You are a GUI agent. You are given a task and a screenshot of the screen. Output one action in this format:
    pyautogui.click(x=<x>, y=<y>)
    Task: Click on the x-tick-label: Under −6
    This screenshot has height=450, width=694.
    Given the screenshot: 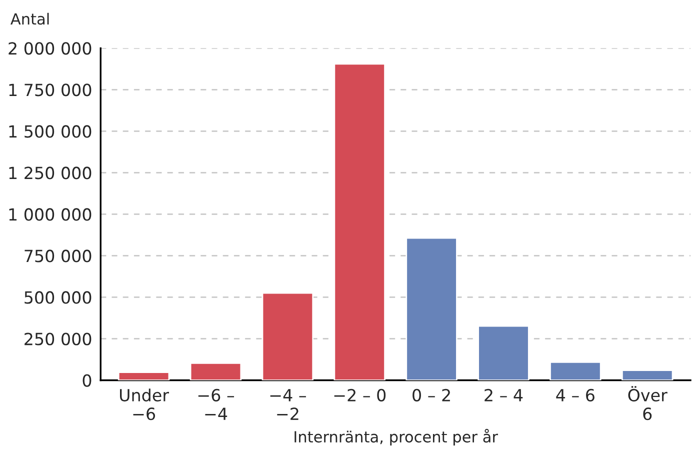 What is the action you would take?
    pyautogui.click(x=145, y=404)
    